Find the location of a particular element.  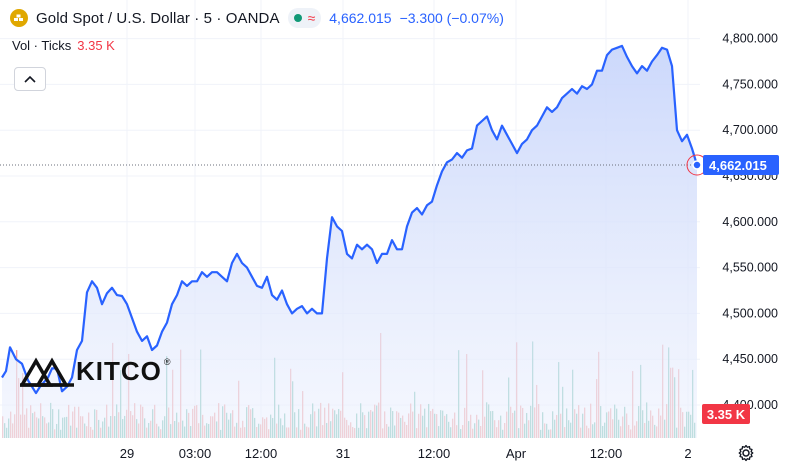

gear-icon is located at coordinates (746, 453).